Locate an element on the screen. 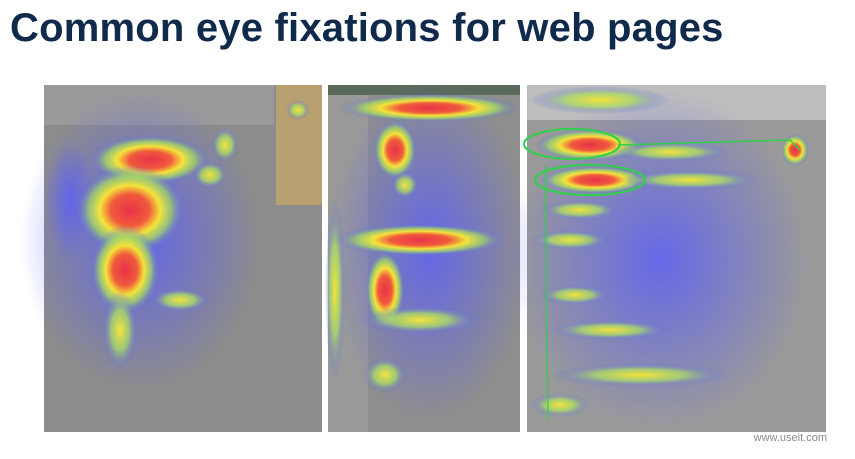 This screenshot has width=855, height=459. source-credit: www.useit.com is located at coordinates (790, 438).